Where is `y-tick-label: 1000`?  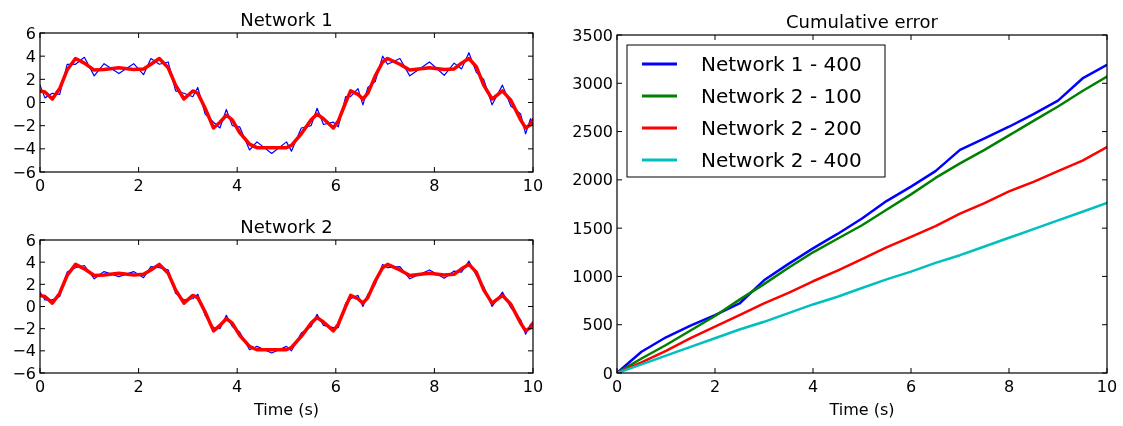
y-tick-label: 1000 is located at coordinates (592, 277).